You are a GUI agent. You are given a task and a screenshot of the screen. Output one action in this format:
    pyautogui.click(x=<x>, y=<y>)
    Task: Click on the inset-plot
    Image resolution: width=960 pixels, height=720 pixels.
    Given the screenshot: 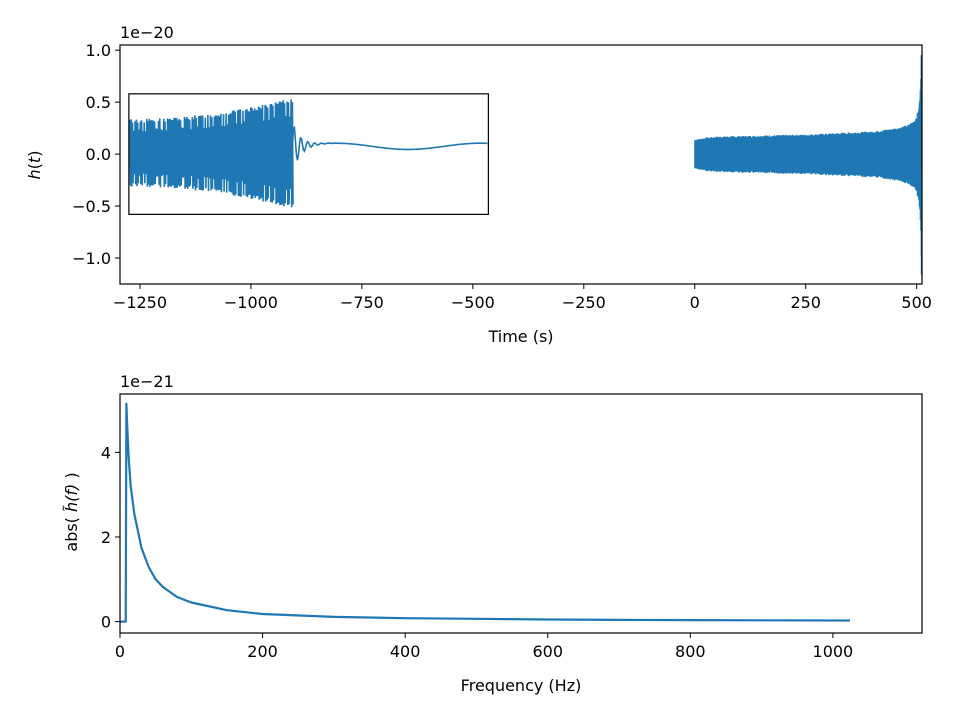 What is the action you would take?
    pyautogui.click(x=308, y=154)
    